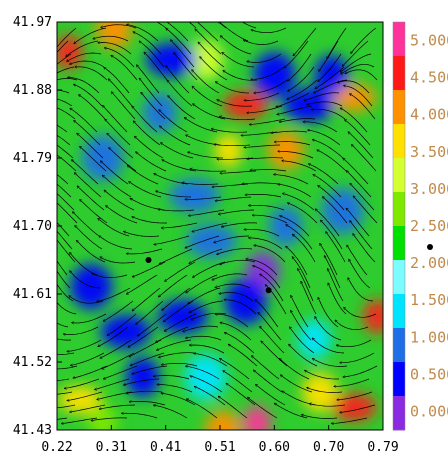 Image resolution: width=448 pixels, height=463 pixels. I want to click on x-tick-label: 0.51, so click(219, 447).